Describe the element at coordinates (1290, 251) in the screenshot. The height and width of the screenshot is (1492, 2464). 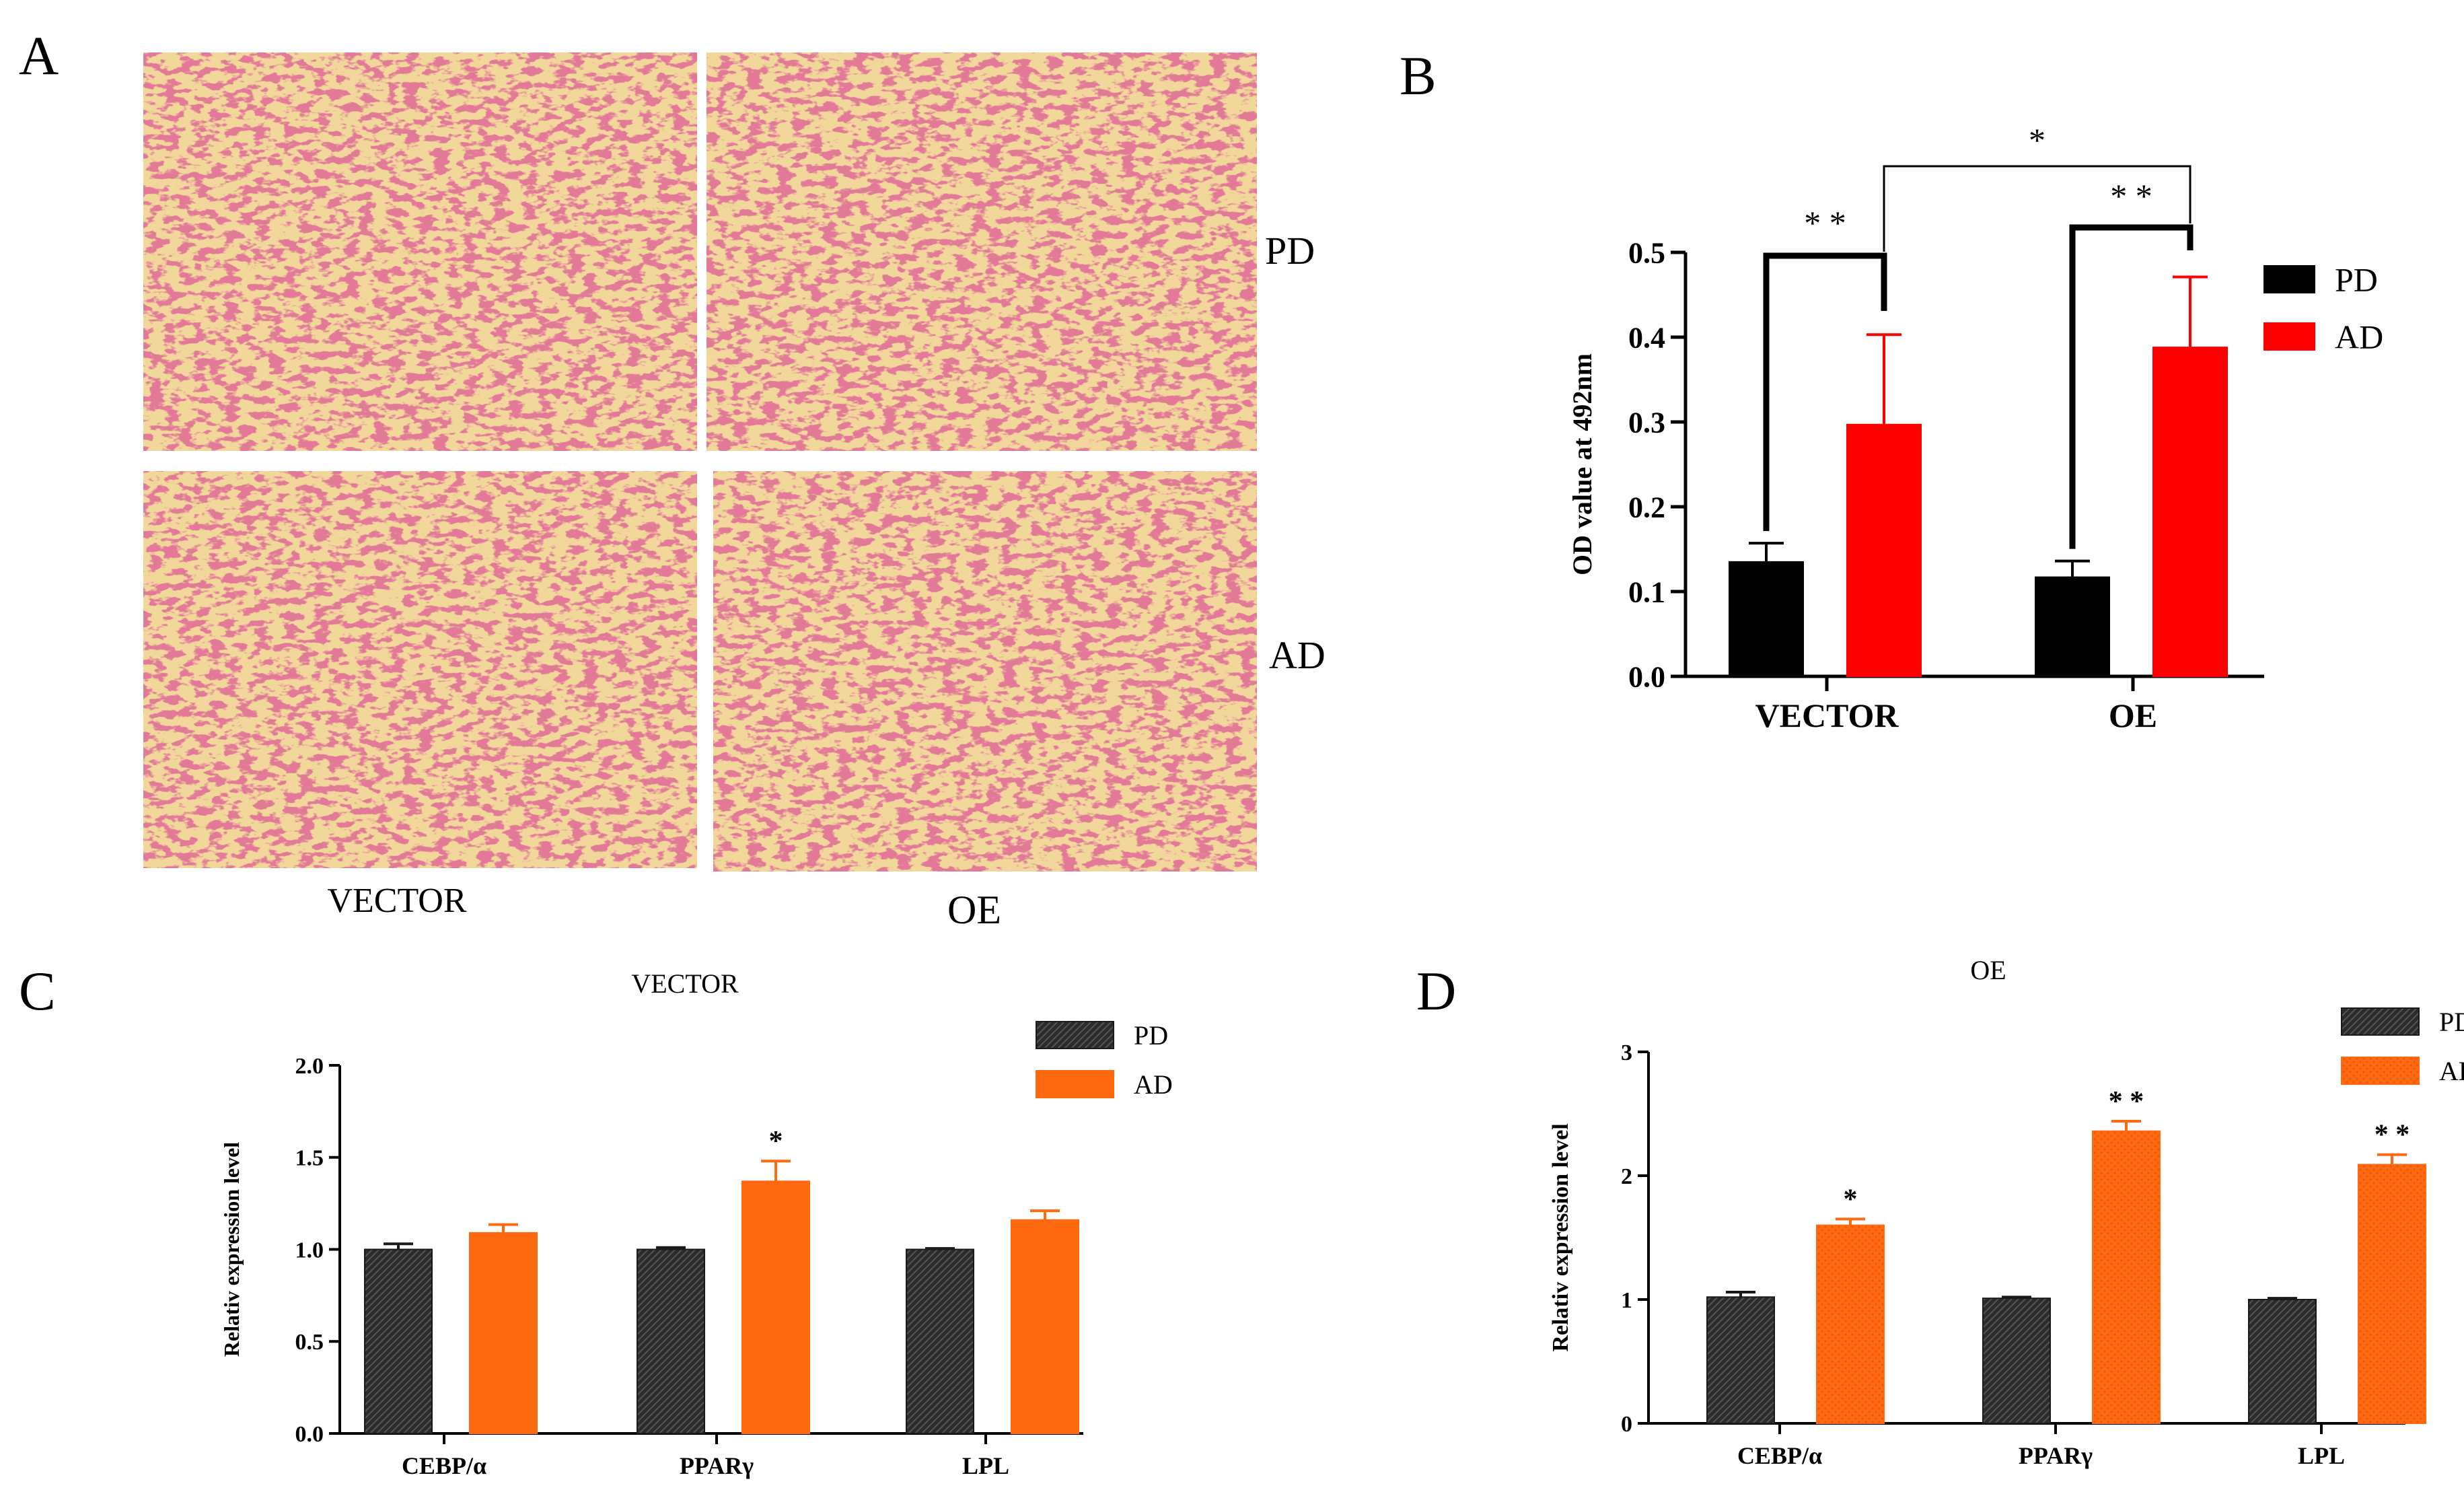
I see `row-label-pd: PD` at that location.